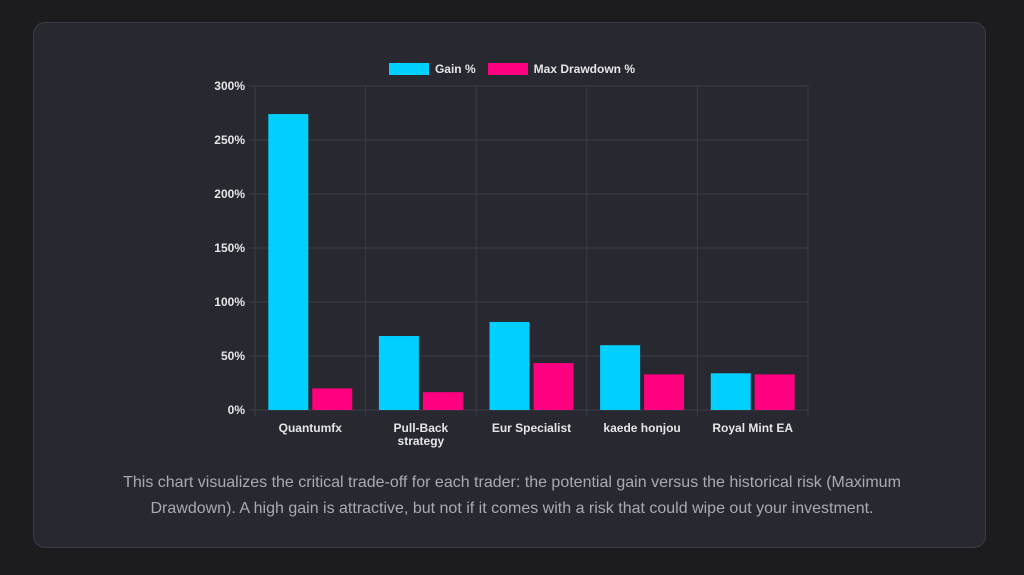 The width and height of the screenshot is (1024, 575). Describe the element at coordinates (237, 410) in the screenshot. I see `y-tick-label: 0%` at that location.